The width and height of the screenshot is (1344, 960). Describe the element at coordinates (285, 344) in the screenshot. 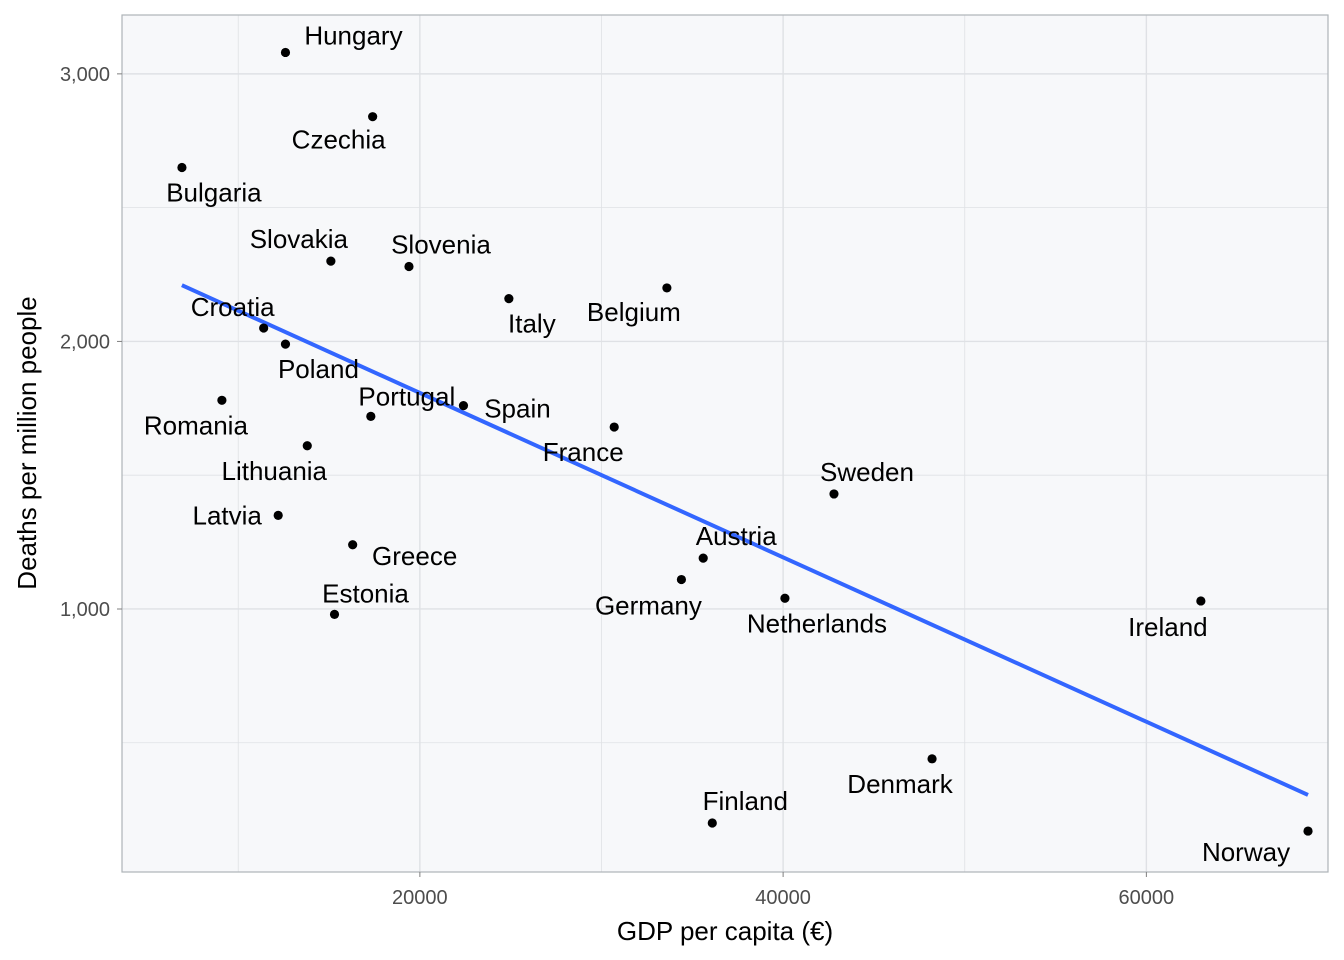

I see `point-poland` at that location.